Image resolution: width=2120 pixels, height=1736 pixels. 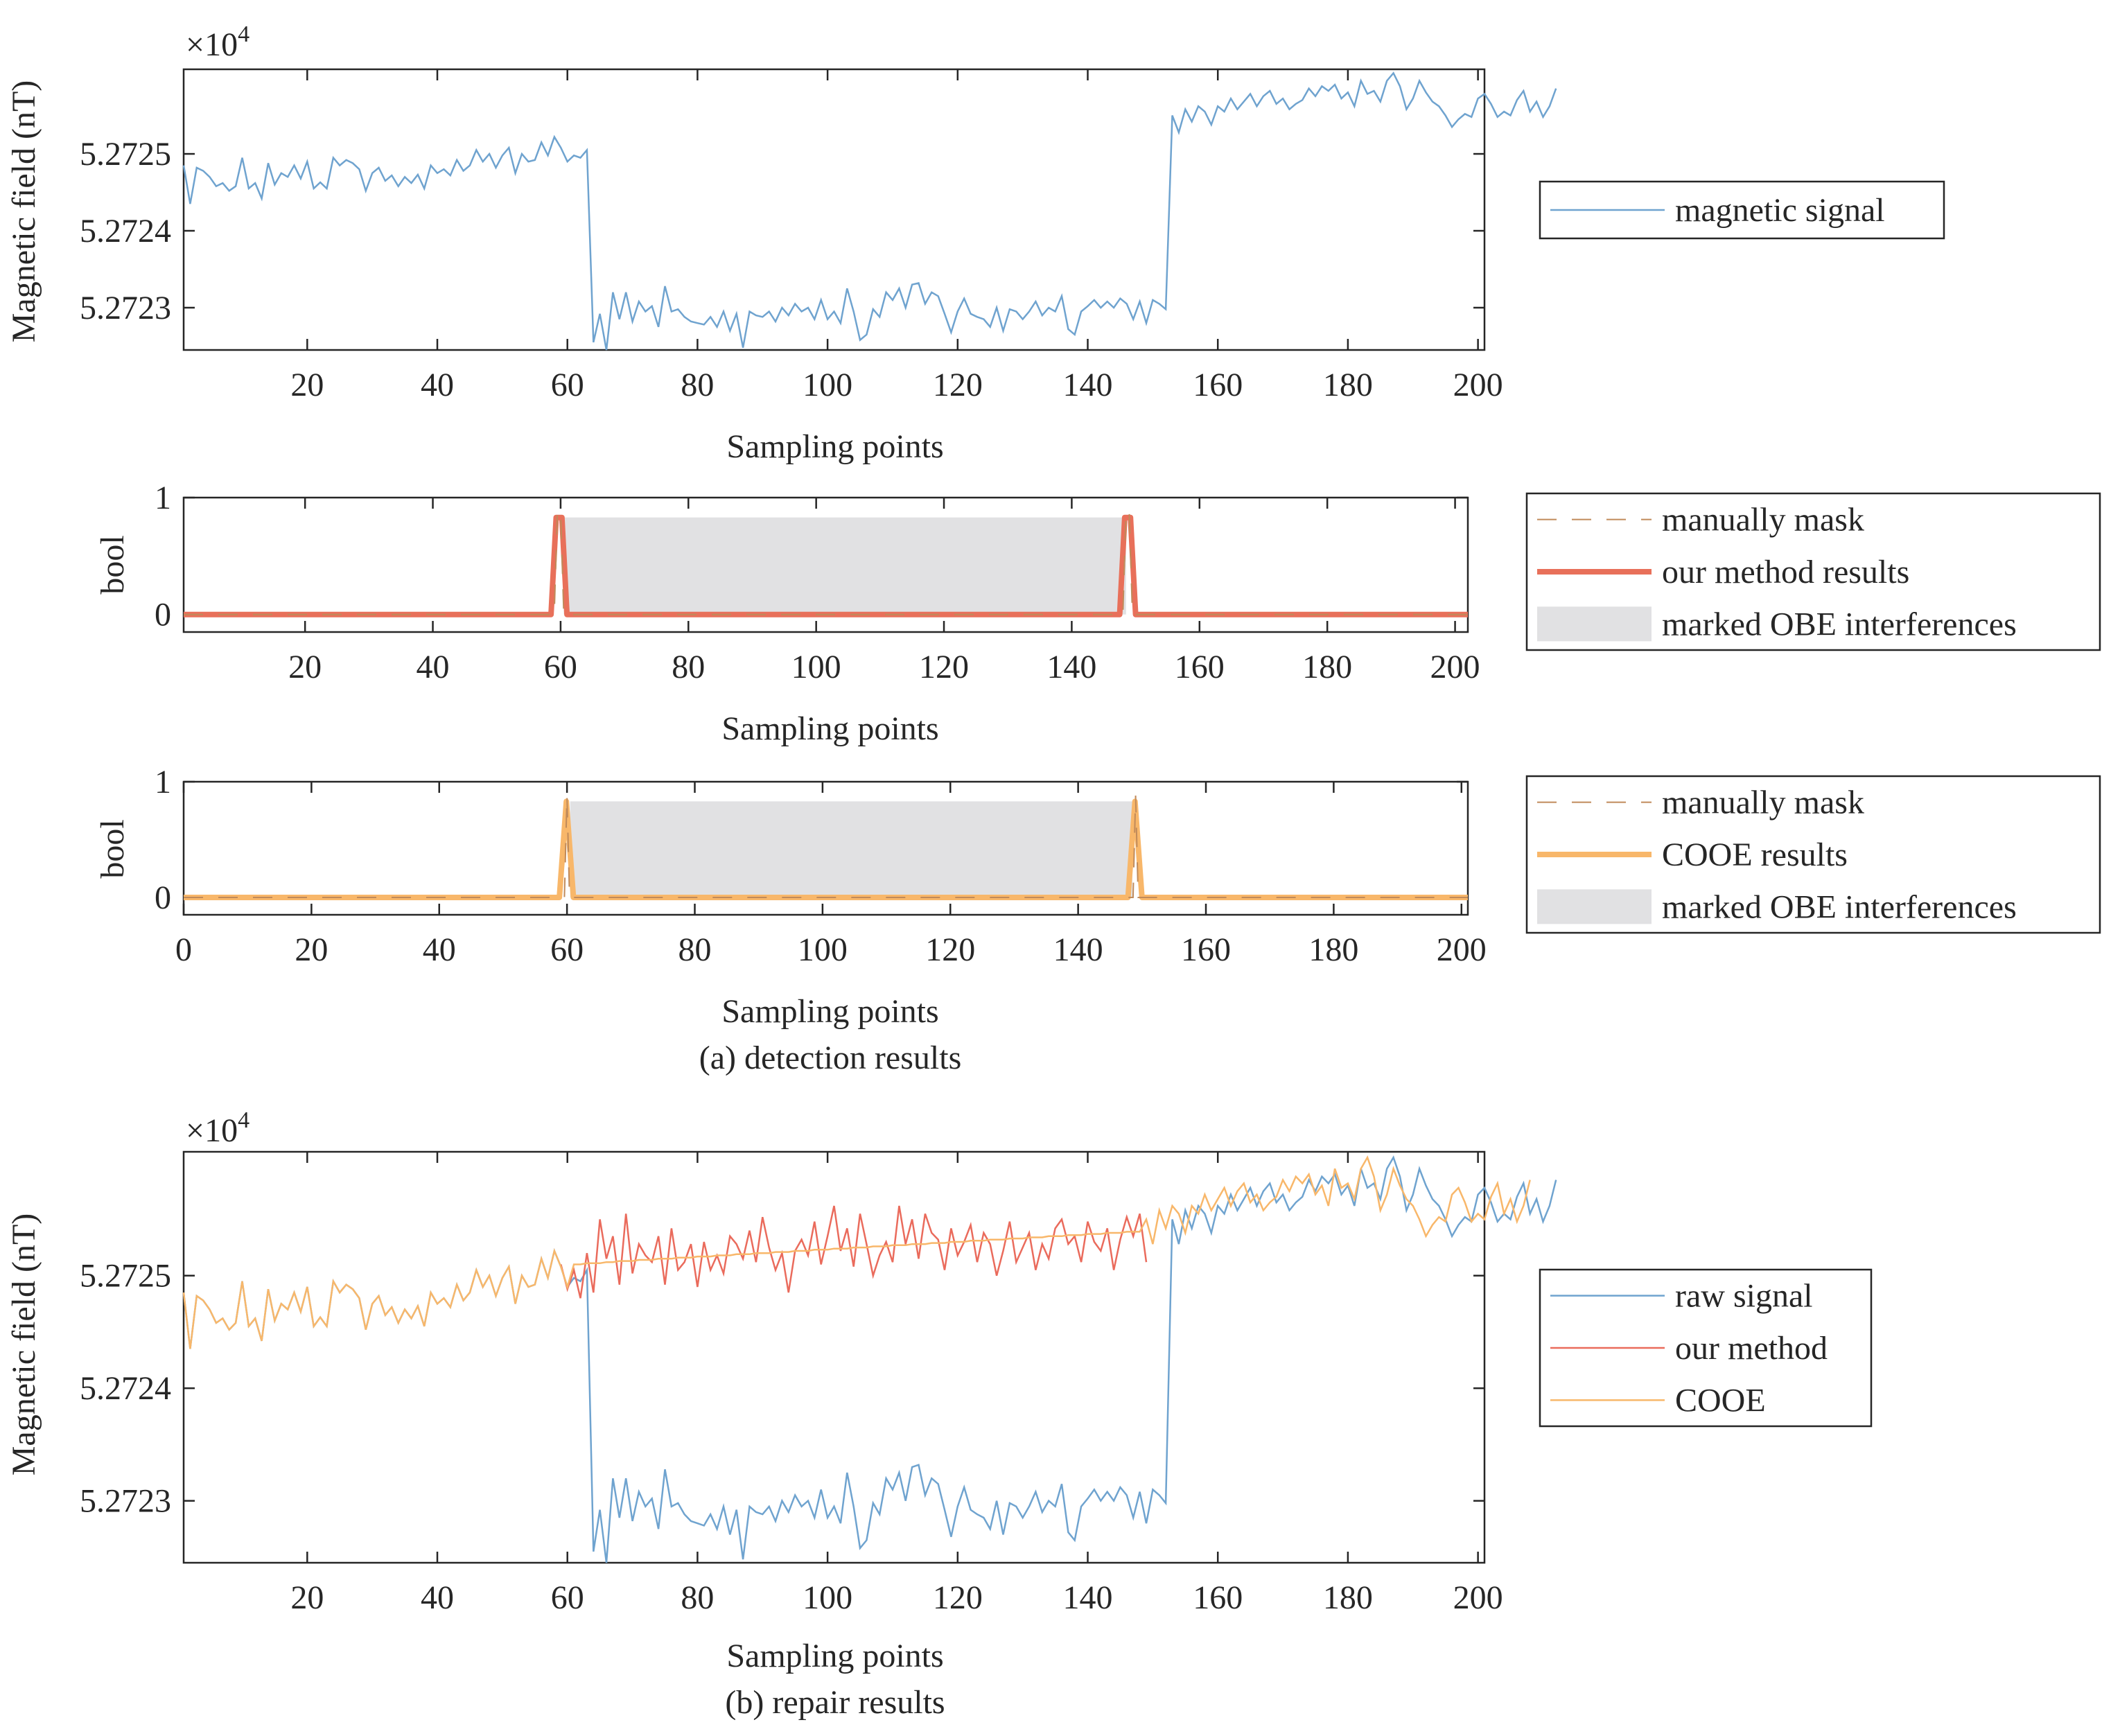 What do you see at coordinates (1780, 210) in the screenshot?
I see `legend-label: magnetic signal` at bounding box center [1780, 210].